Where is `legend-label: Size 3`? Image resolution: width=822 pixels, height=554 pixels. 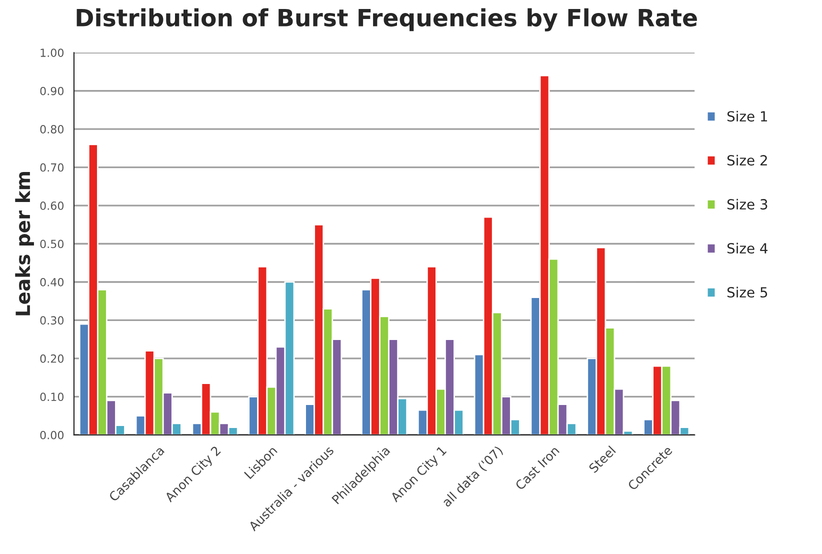 legend-label: Size 3 is located at coordinates (747, 204).